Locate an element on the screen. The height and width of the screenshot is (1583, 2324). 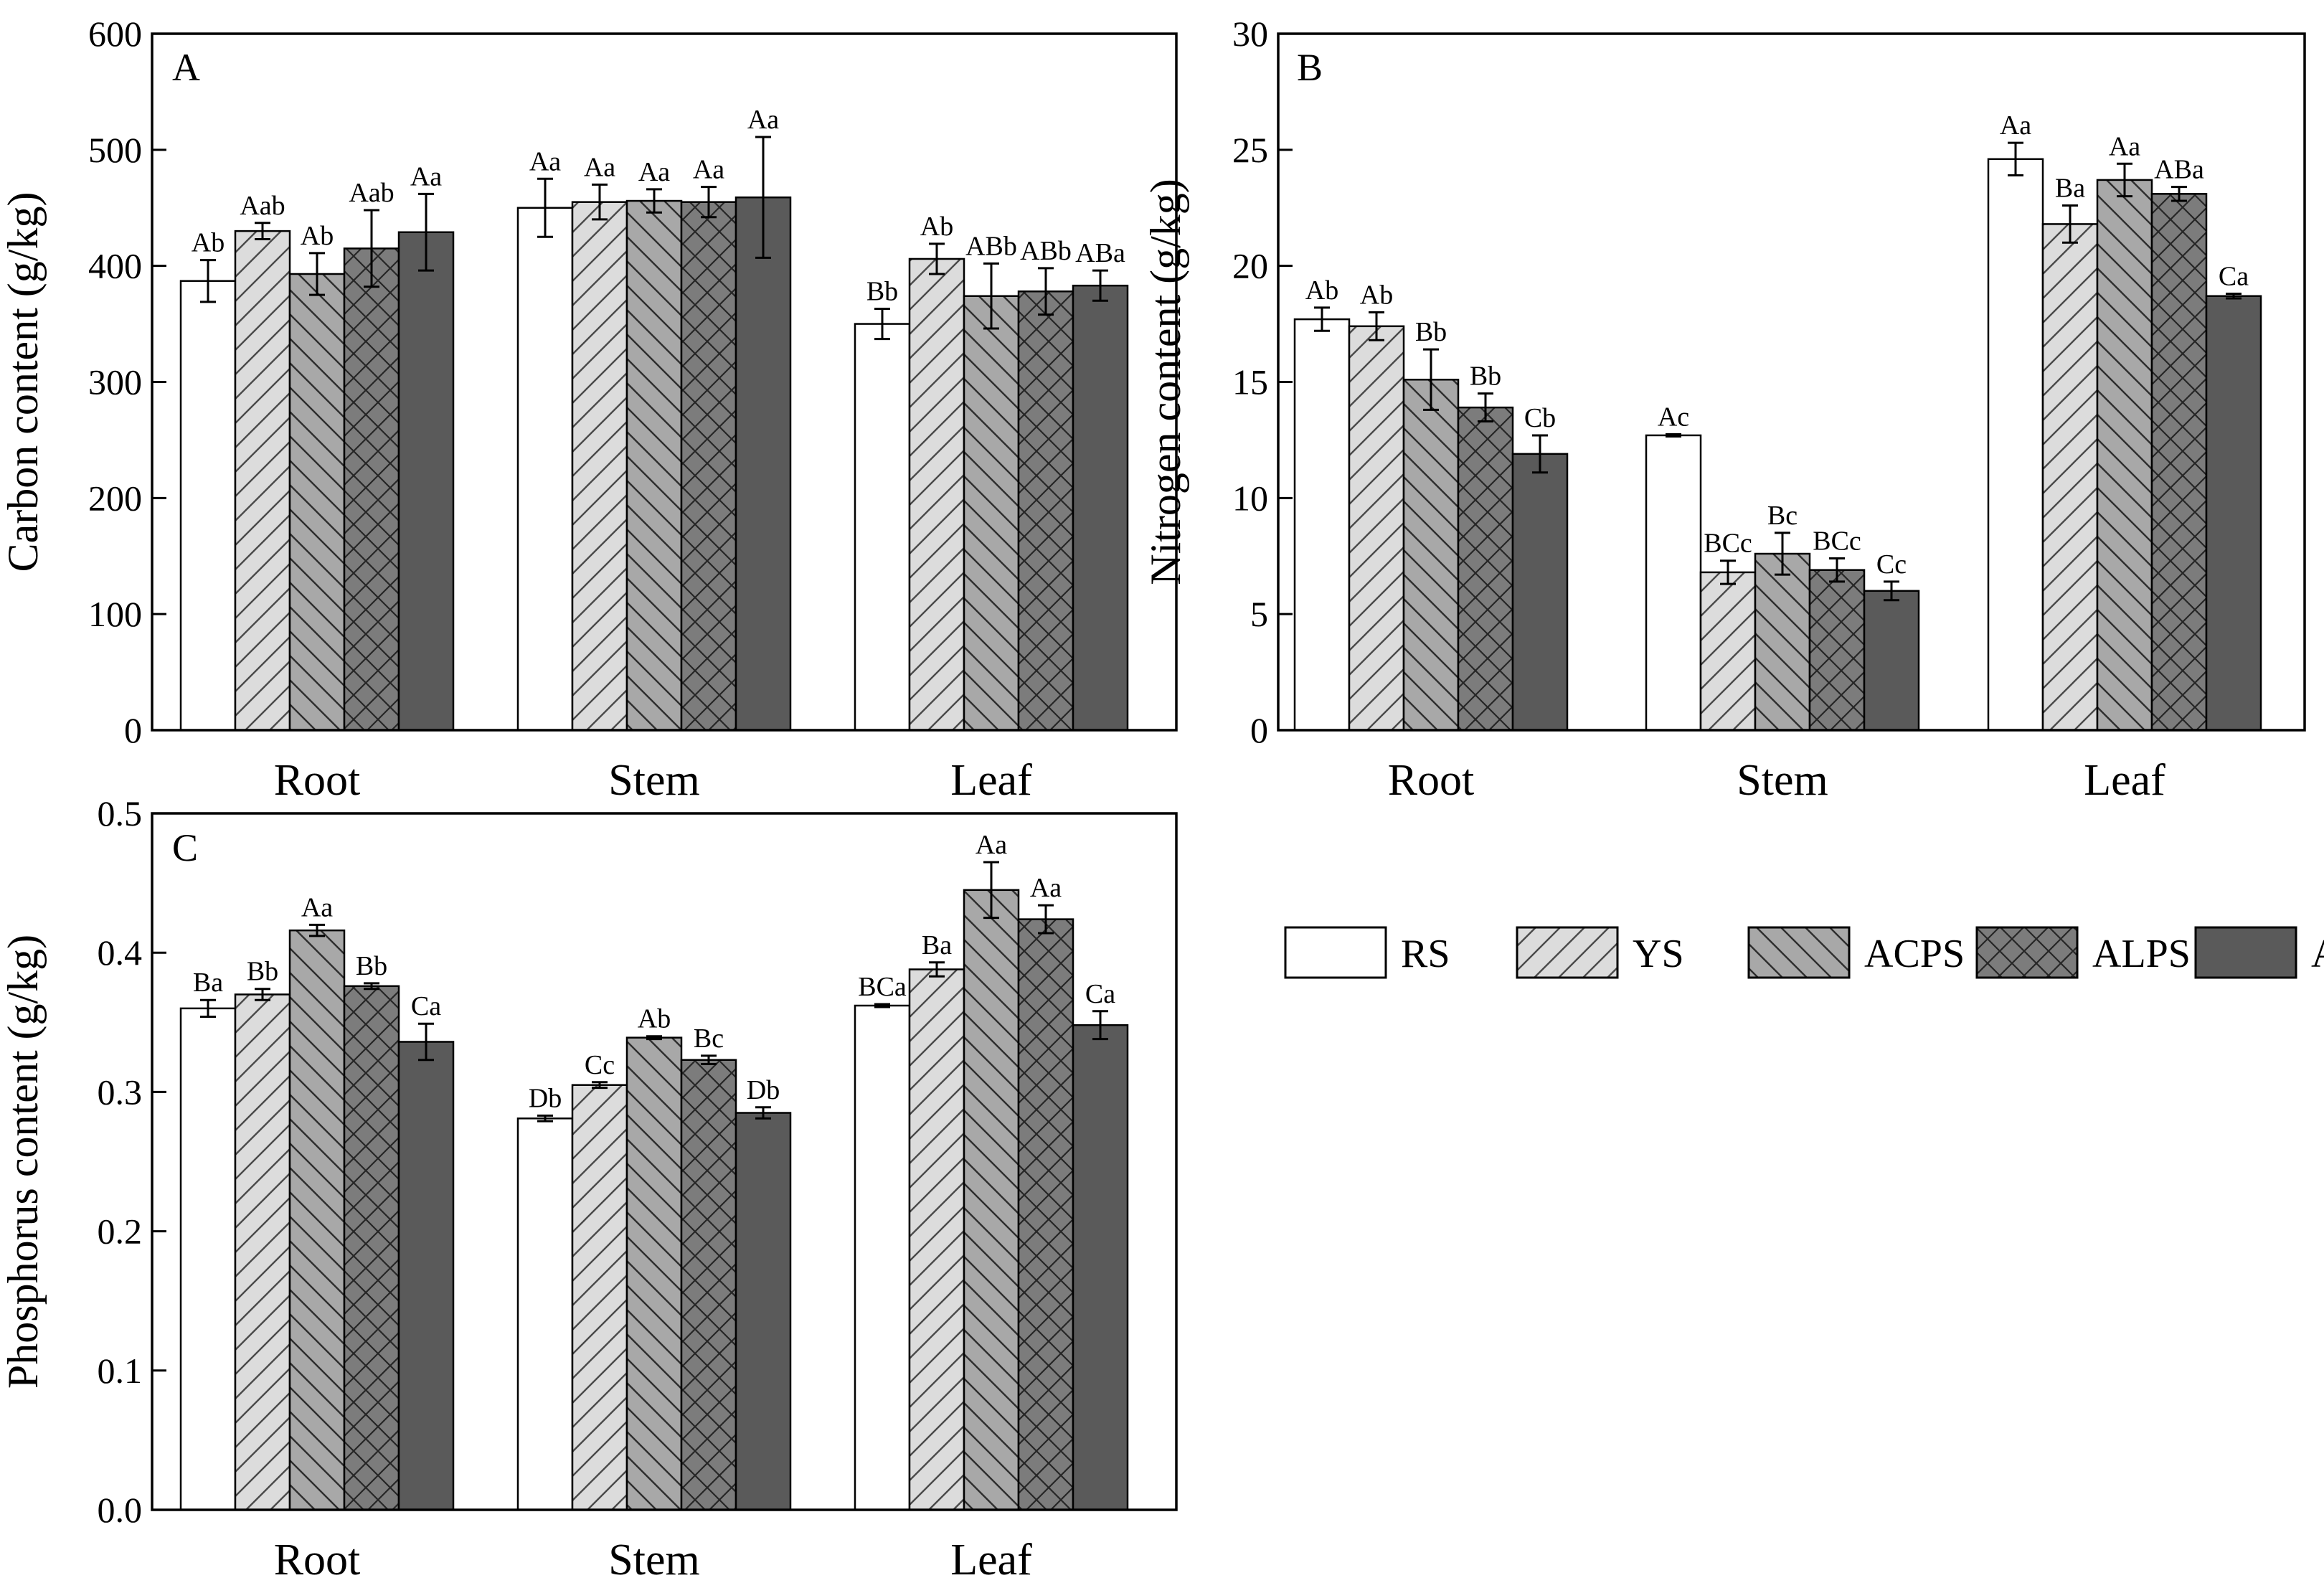
panel-letter: B is located at coordinates (1310, 67).